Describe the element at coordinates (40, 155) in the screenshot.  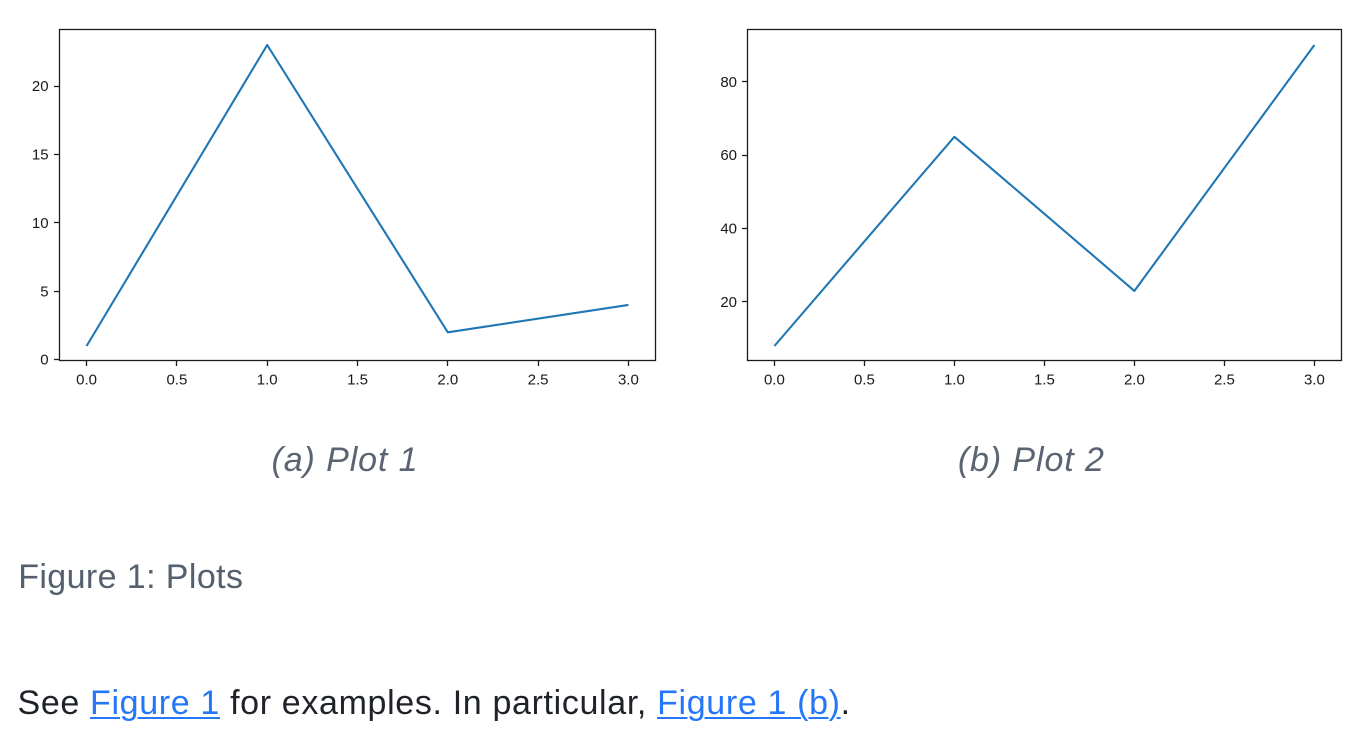
I see `svg-text: 15` at that location.